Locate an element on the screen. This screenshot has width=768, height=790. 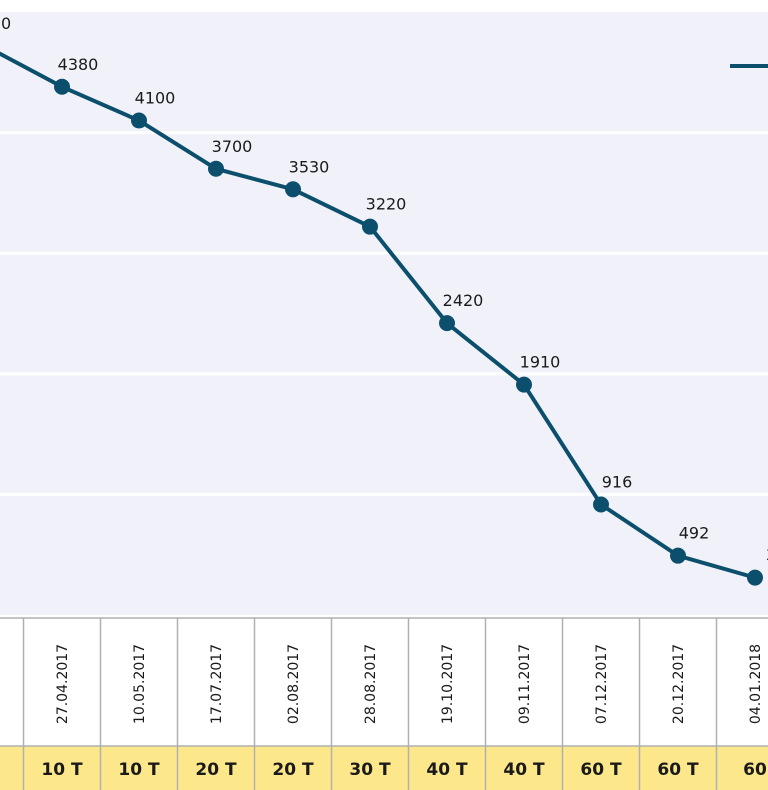
data-label: 4100 is located at coordinates (155, 98).